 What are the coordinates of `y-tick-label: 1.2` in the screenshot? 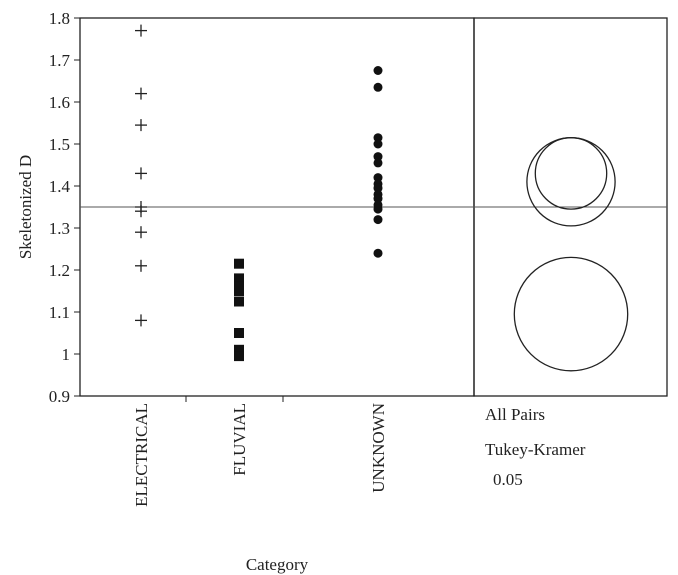 It's located at (59, 270).